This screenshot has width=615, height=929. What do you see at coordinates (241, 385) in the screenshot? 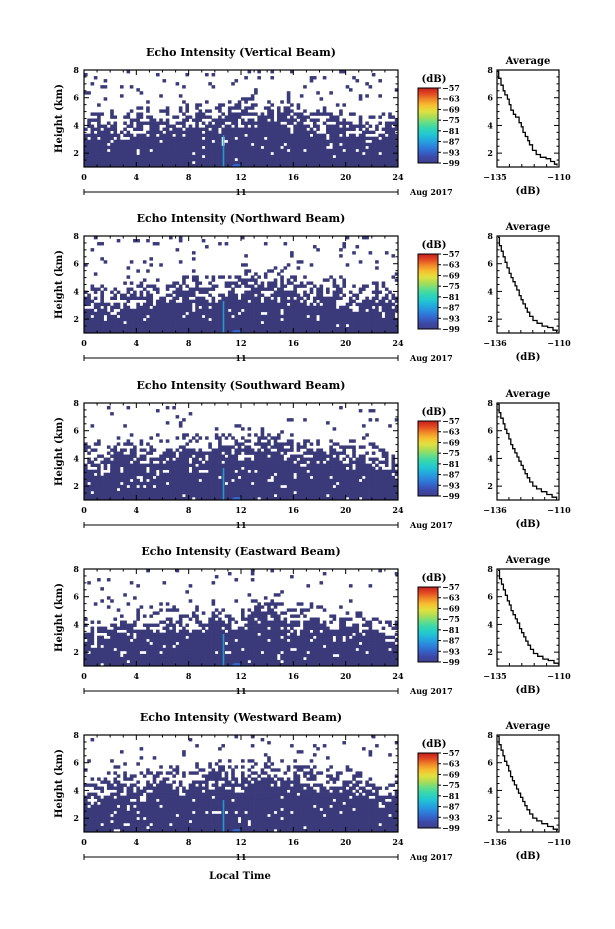
I see `chart-title: Echo Intensity (Southward Beam)` at bounding box center [241, 385].